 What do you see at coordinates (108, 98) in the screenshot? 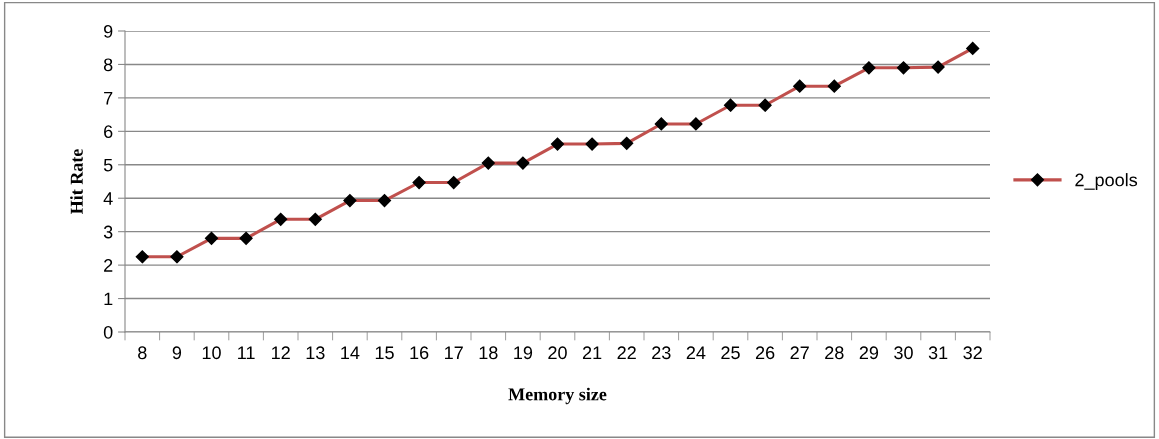
I see `y-tick-label: 7` at bounding box center [108, 98].